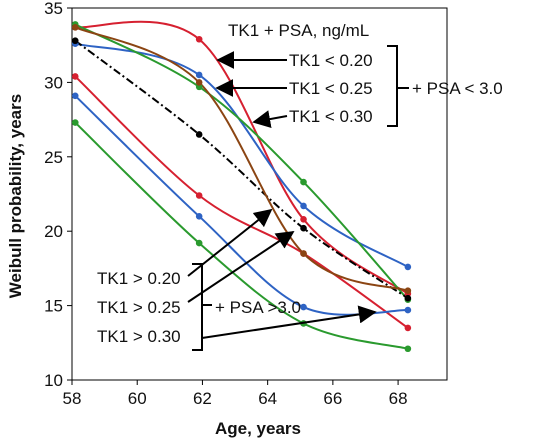 The image size is (550, 448). What do you see at coordinates (139, 307) in the screenshot?
I see `lower-label-2: TK1 > 0.25` at bounding box center [139, 307].